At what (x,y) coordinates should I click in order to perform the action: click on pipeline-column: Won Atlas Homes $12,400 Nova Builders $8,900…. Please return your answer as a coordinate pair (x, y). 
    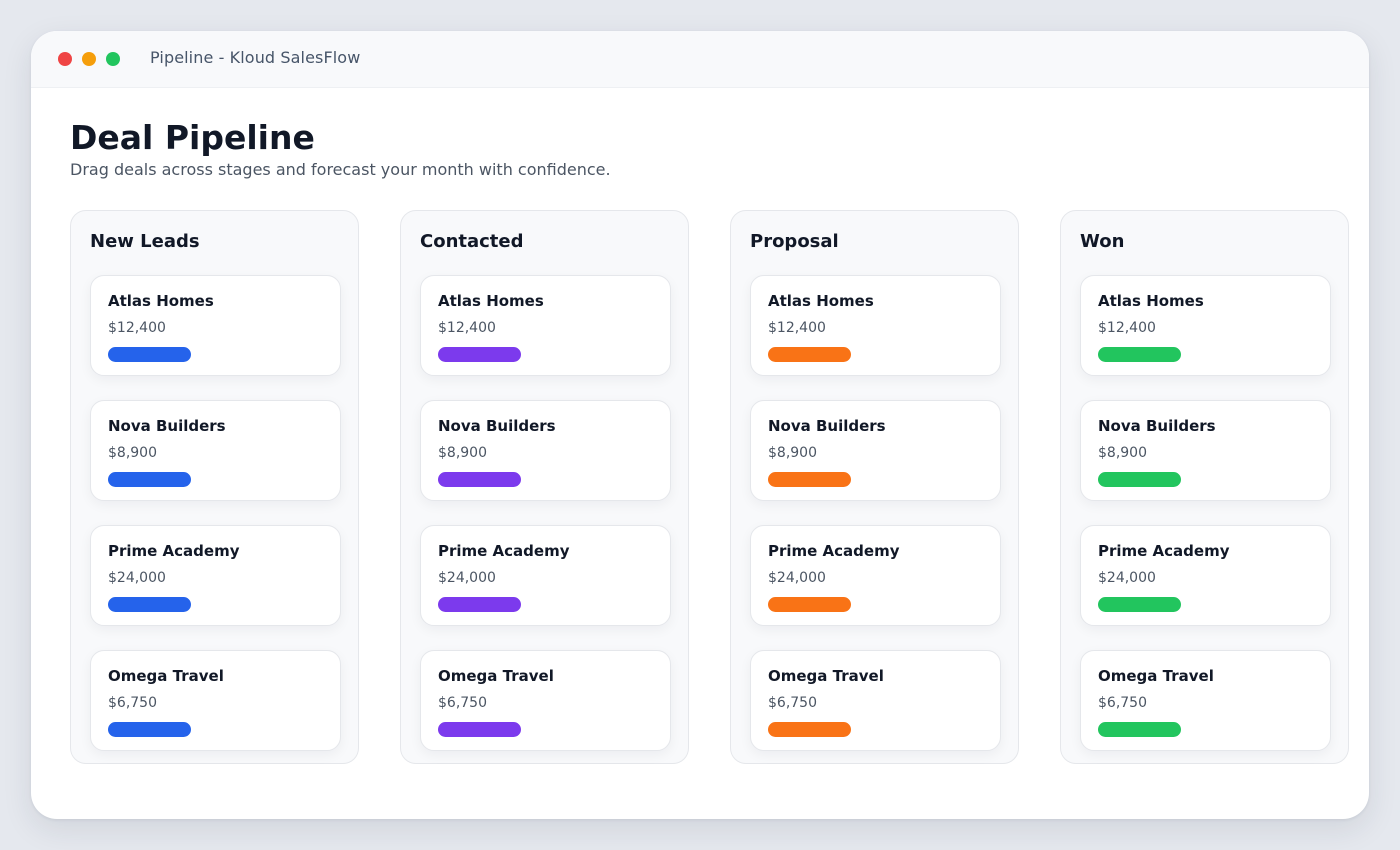
    Looking at the image, I should click on (1204, 487).